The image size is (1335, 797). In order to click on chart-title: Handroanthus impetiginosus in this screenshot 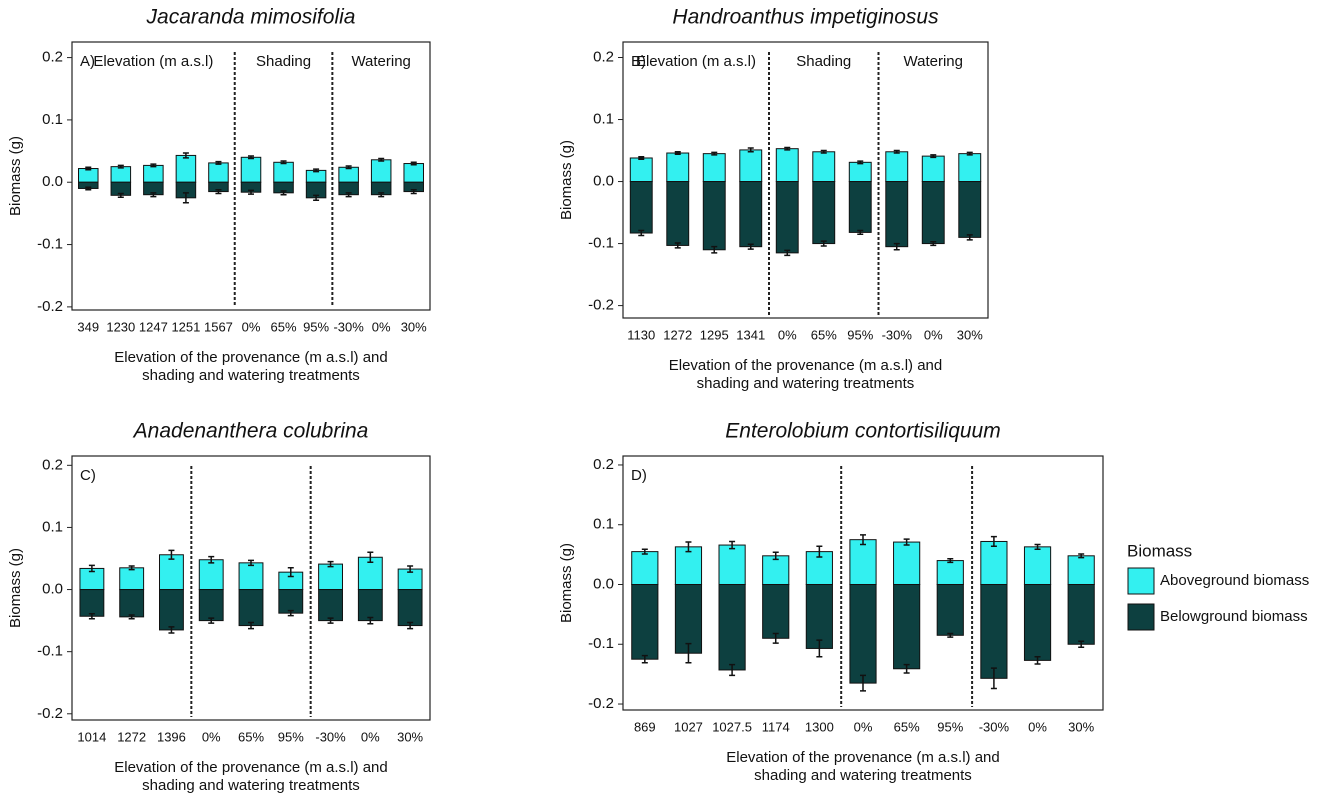, I will do `click(805, 17)`.